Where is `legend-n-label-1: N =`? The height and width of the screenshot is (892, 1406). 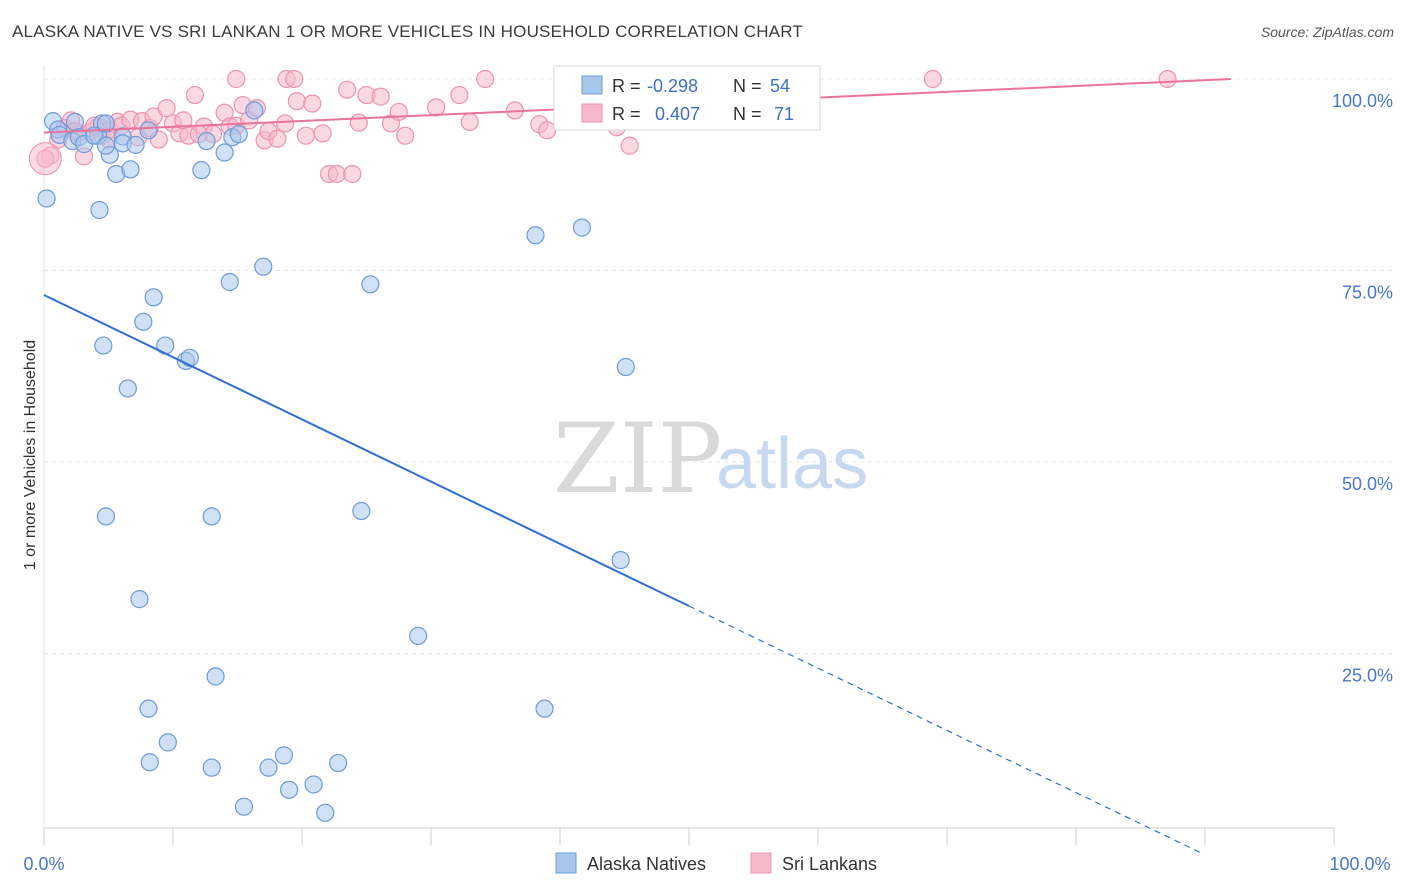 legend-n-label-1: N = is located at coordinates (747, 86).